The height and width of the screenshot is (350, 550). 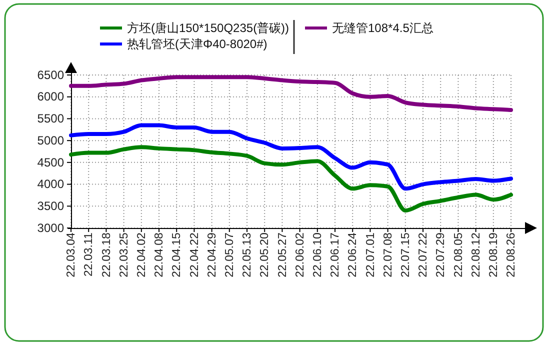 What do you see at coordinates (383, 28) in the screenshot?
I see `legend-label: 无缝管108*4.5汇总` at bounding box center [383, 28].